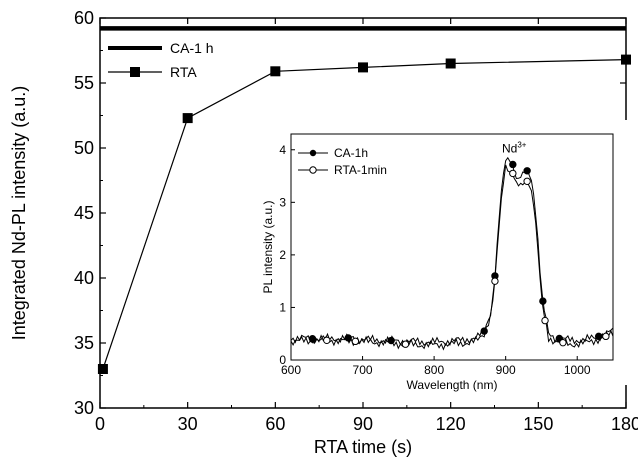  I want to click on inset-x-tick-label: 900, so click(506, 370).